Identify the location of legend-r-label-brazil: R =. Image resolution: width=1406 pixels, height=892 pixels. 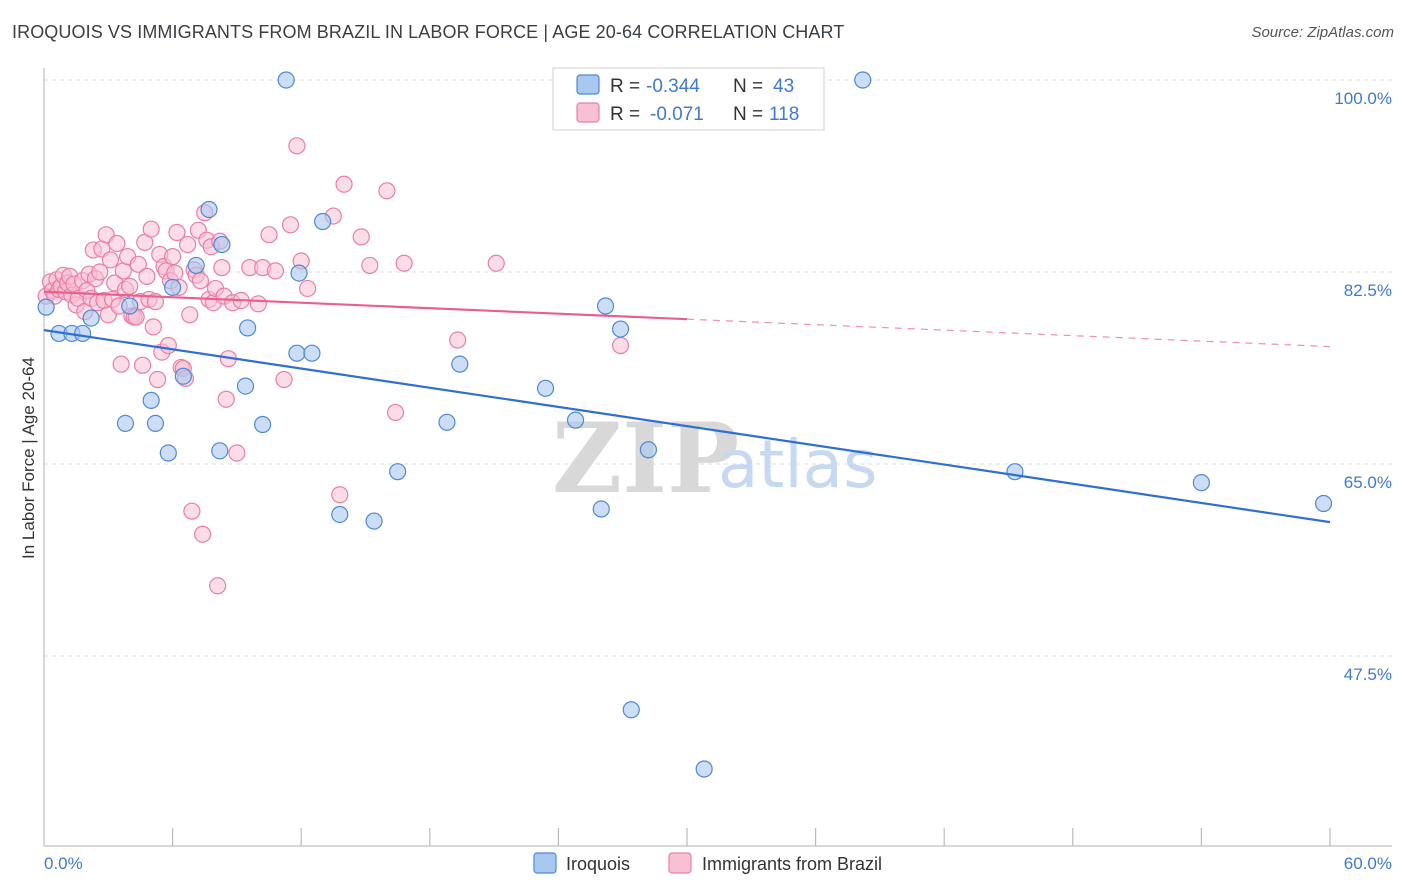
(625, 114).